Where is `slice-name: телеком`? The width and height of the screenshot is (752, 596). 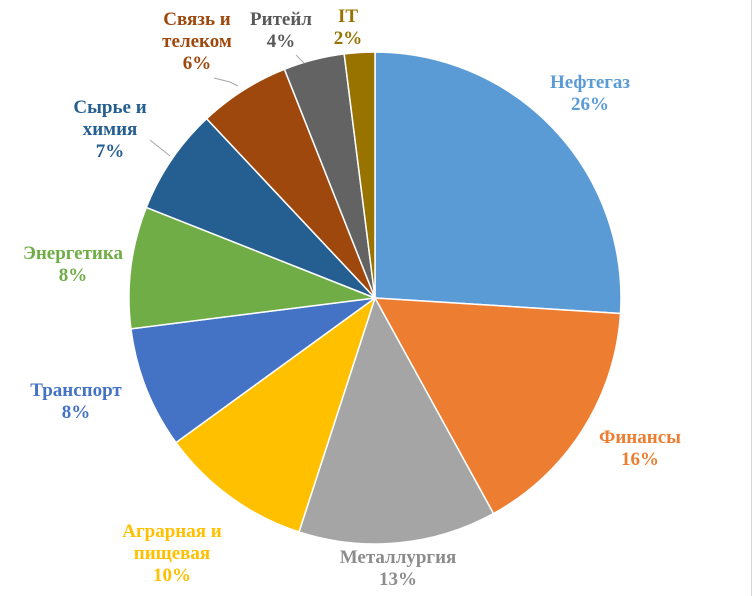
slice-name: телеком is located at coordinates (197, 41).